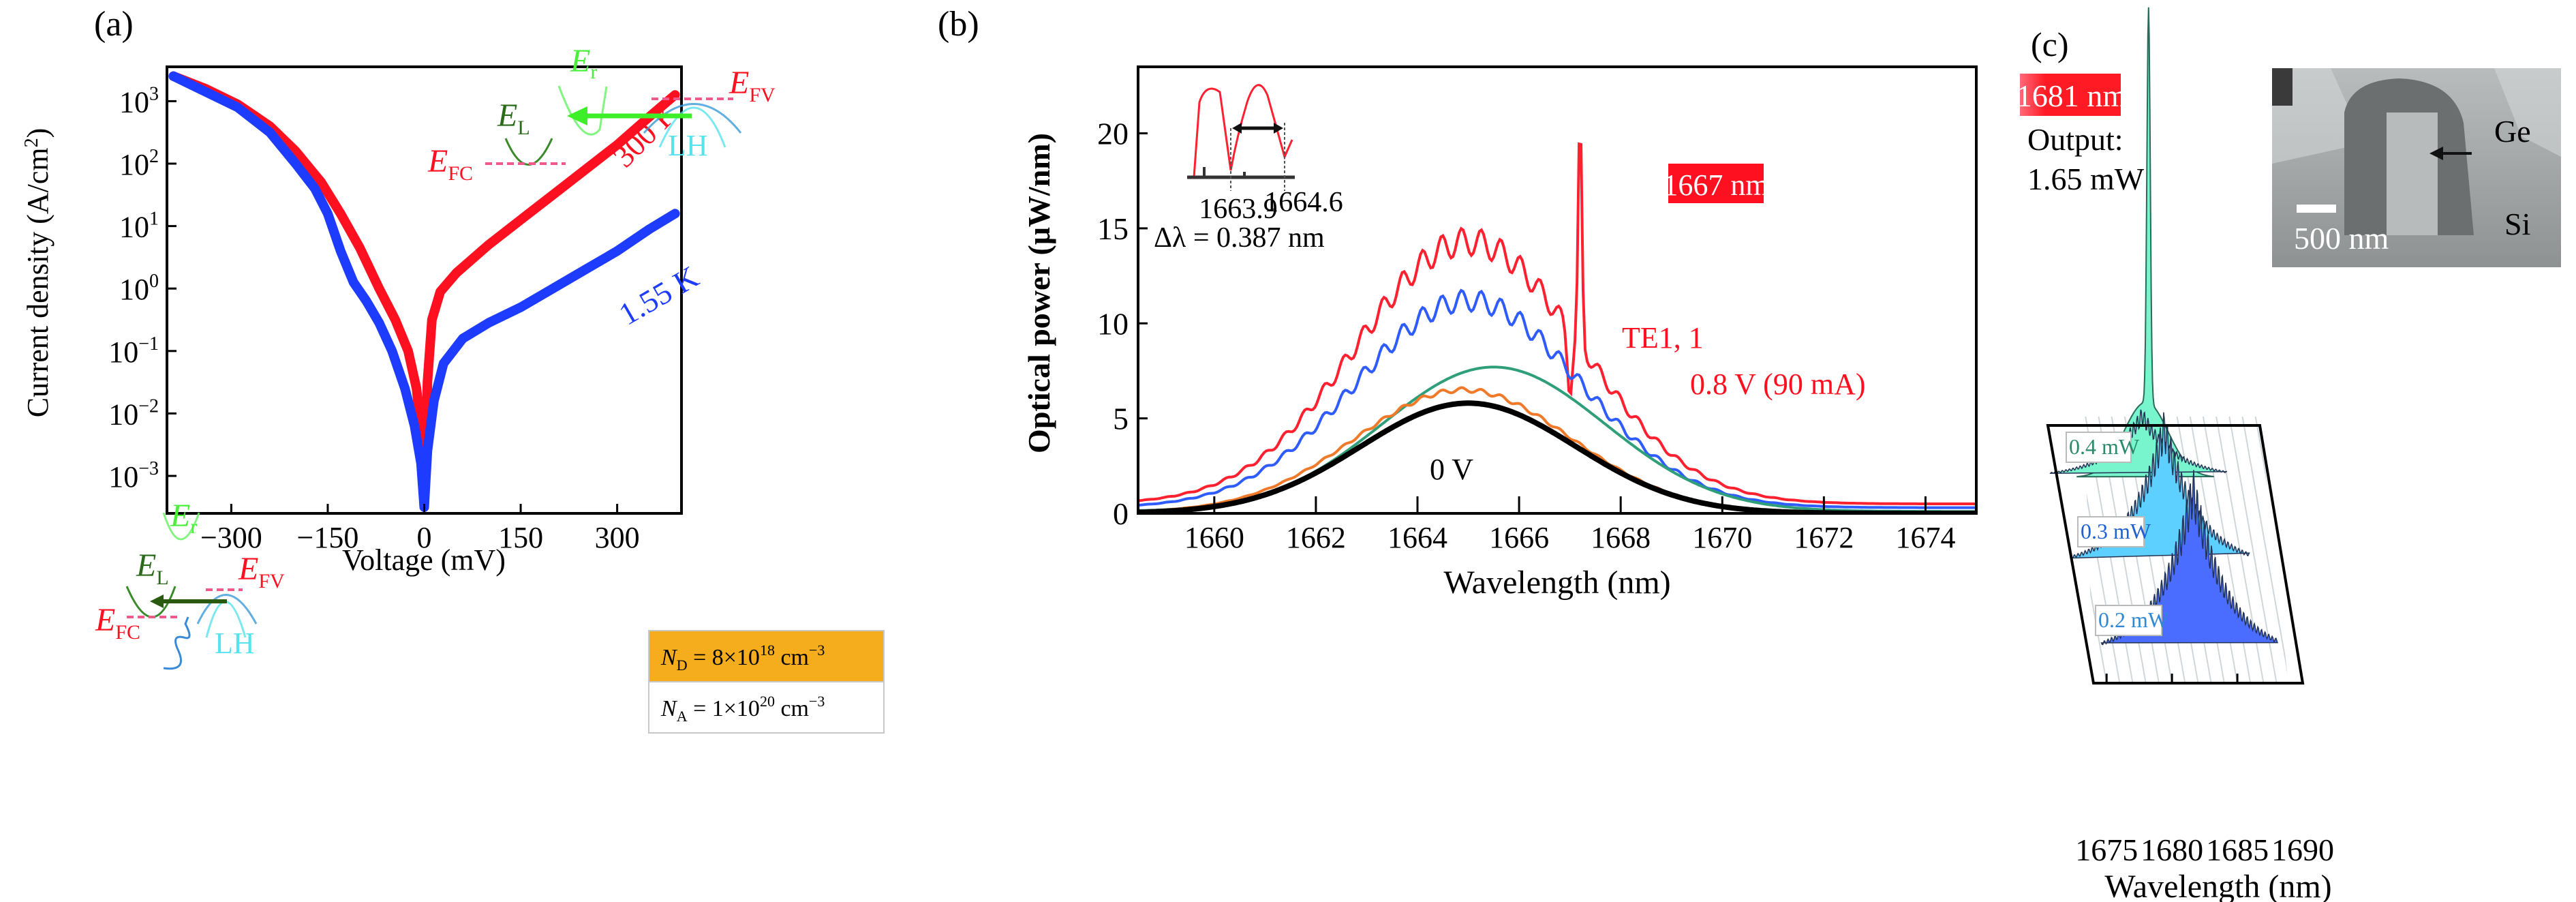 Image resolution: width=2576 pixels, height=902 pixels. I want to click on hh-band-curve, so click(692, 119).